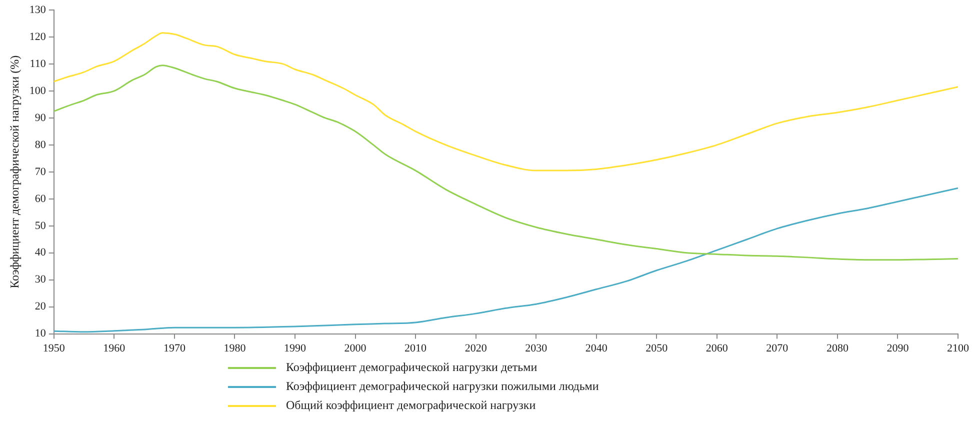 The width and height of the screenshot is (976, 429). What do you see at coordinates (40, 118) in the screenshot?
I see `y-tick-label: 90` at bounding box center [40, 118].